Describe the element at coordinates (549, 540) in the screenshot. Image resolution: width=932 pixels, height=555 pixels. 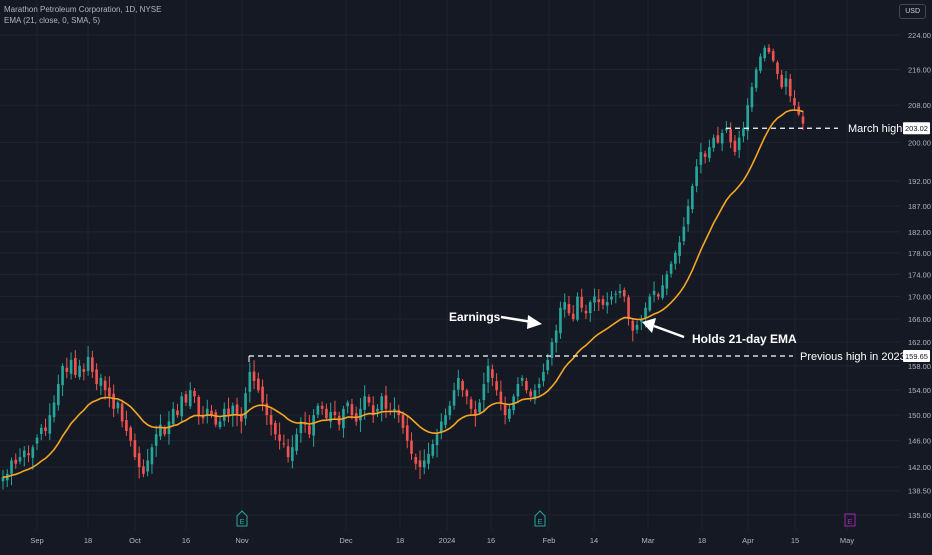
I see `x-tick-label: Feb` at that location.